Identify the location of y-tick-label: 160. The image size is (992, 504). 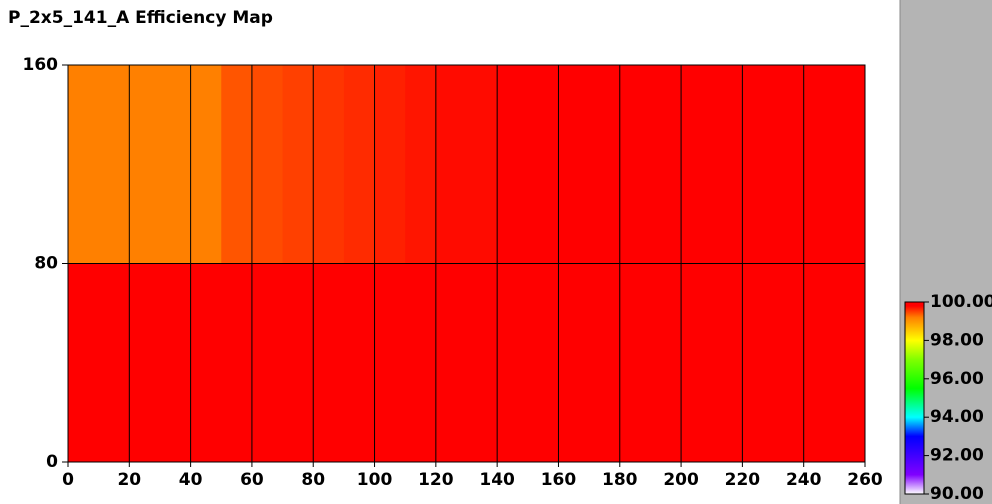
(41, 65).